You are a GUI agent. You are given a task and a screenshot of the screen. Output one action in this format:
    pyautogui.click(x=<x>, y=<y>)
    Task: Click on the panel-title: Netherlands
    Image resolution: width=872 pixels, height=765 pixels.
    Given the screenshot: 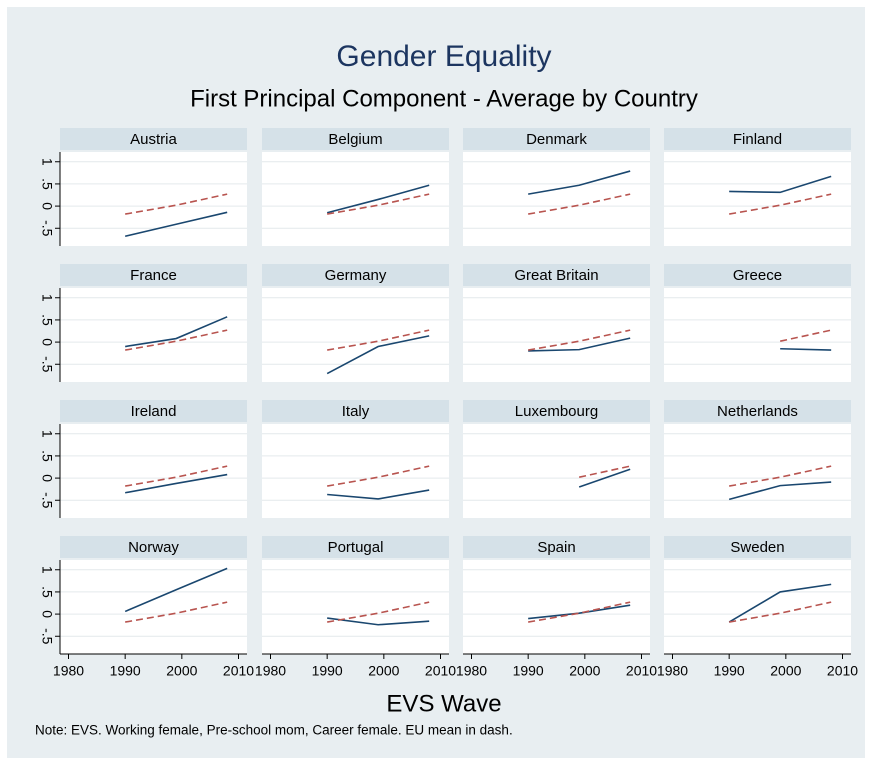 What is the action you would take?
    pyautogui.click(x=757, y=411)
    